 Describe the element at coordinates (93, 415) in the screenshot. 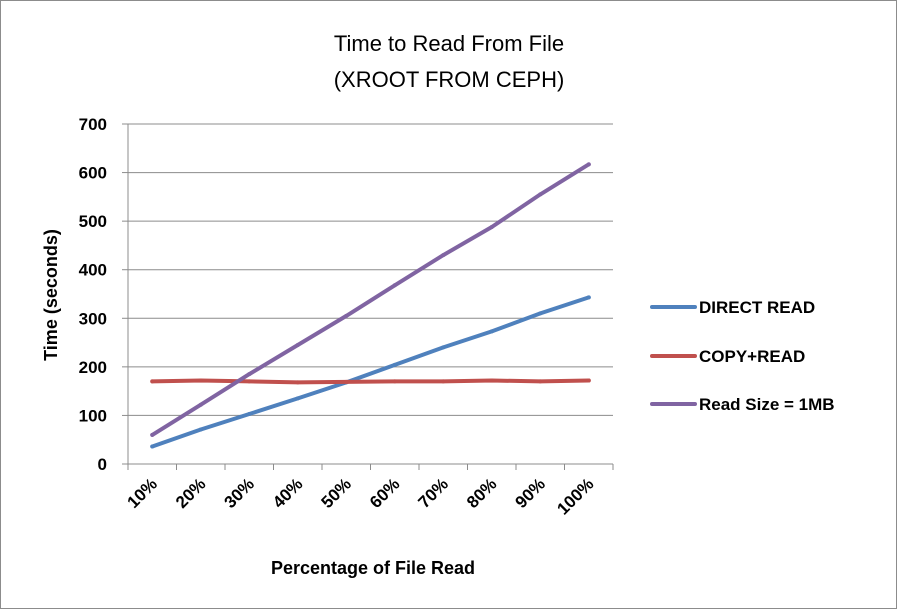

I see `y-tick-label: 100` at that location.